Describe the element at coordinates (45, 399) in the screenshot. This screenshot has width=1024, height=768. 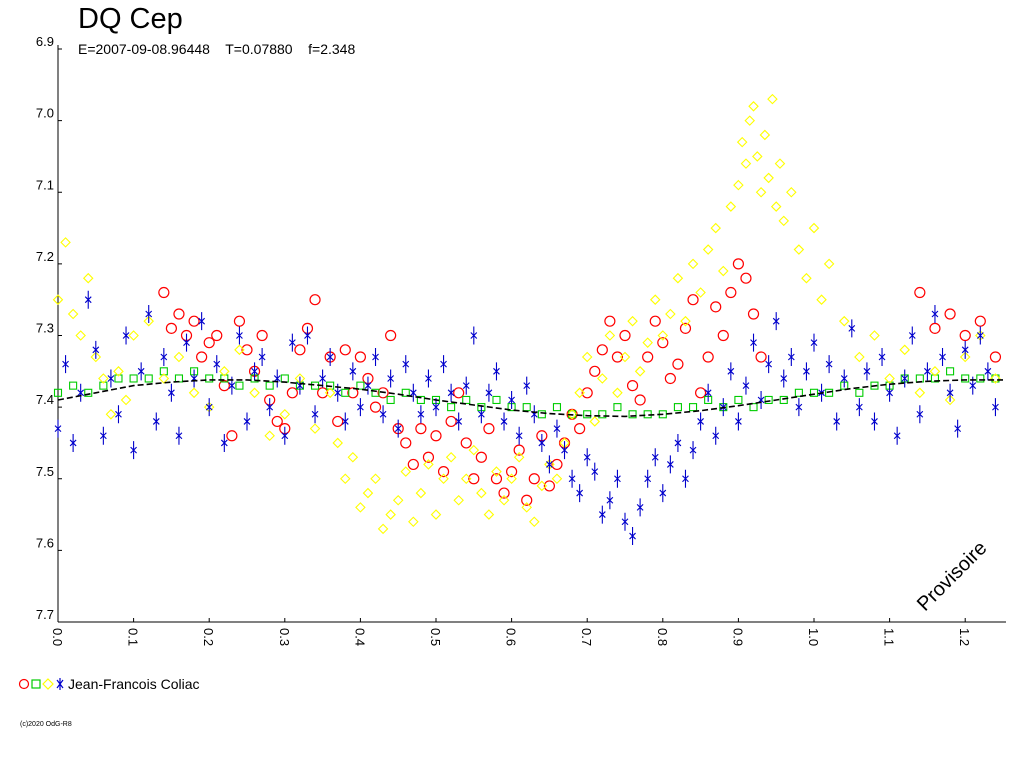
I see `y-tick-label: 7.4` at that location.